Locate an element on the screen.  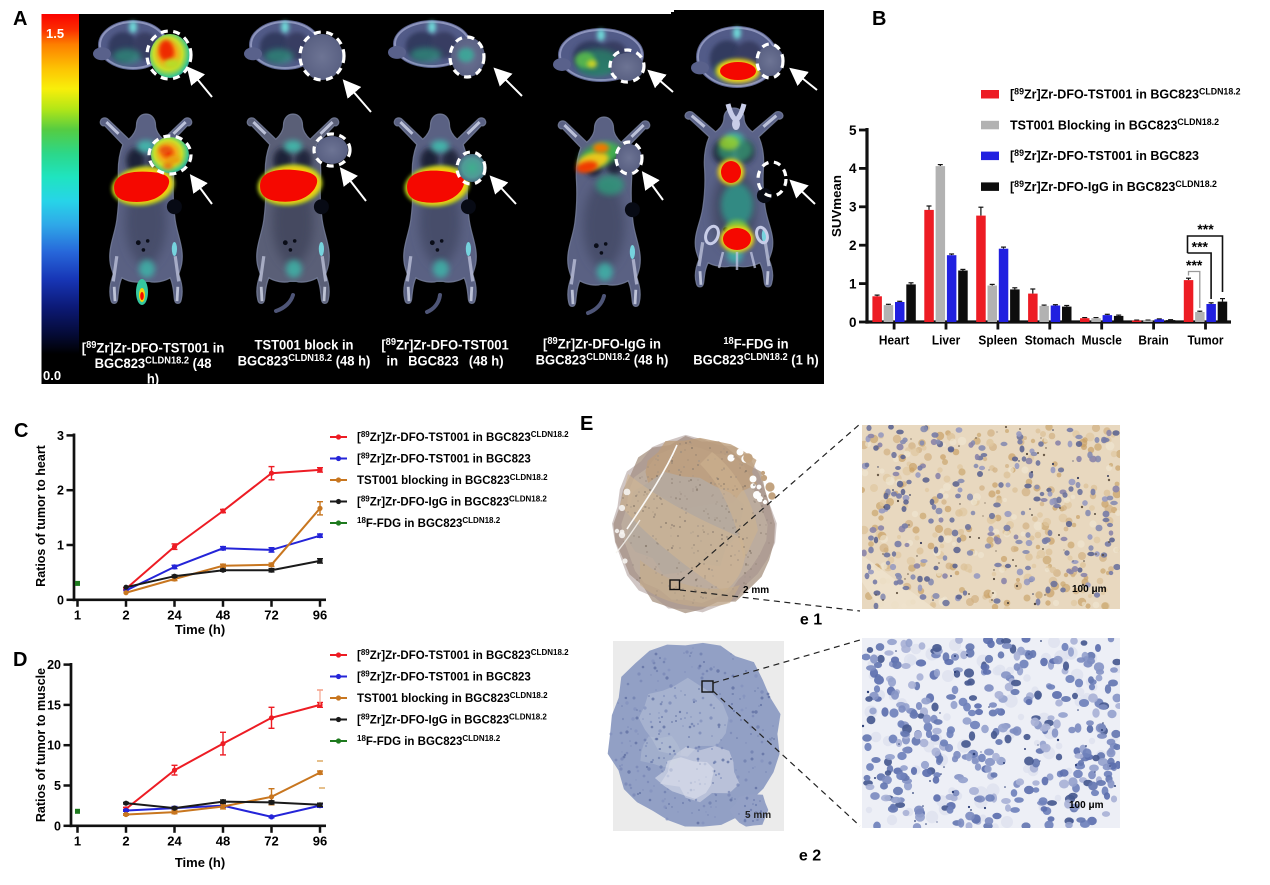
svg-text: [89​Zr]Zr-DFO-TST001 in is located at coordinates (153, 348).